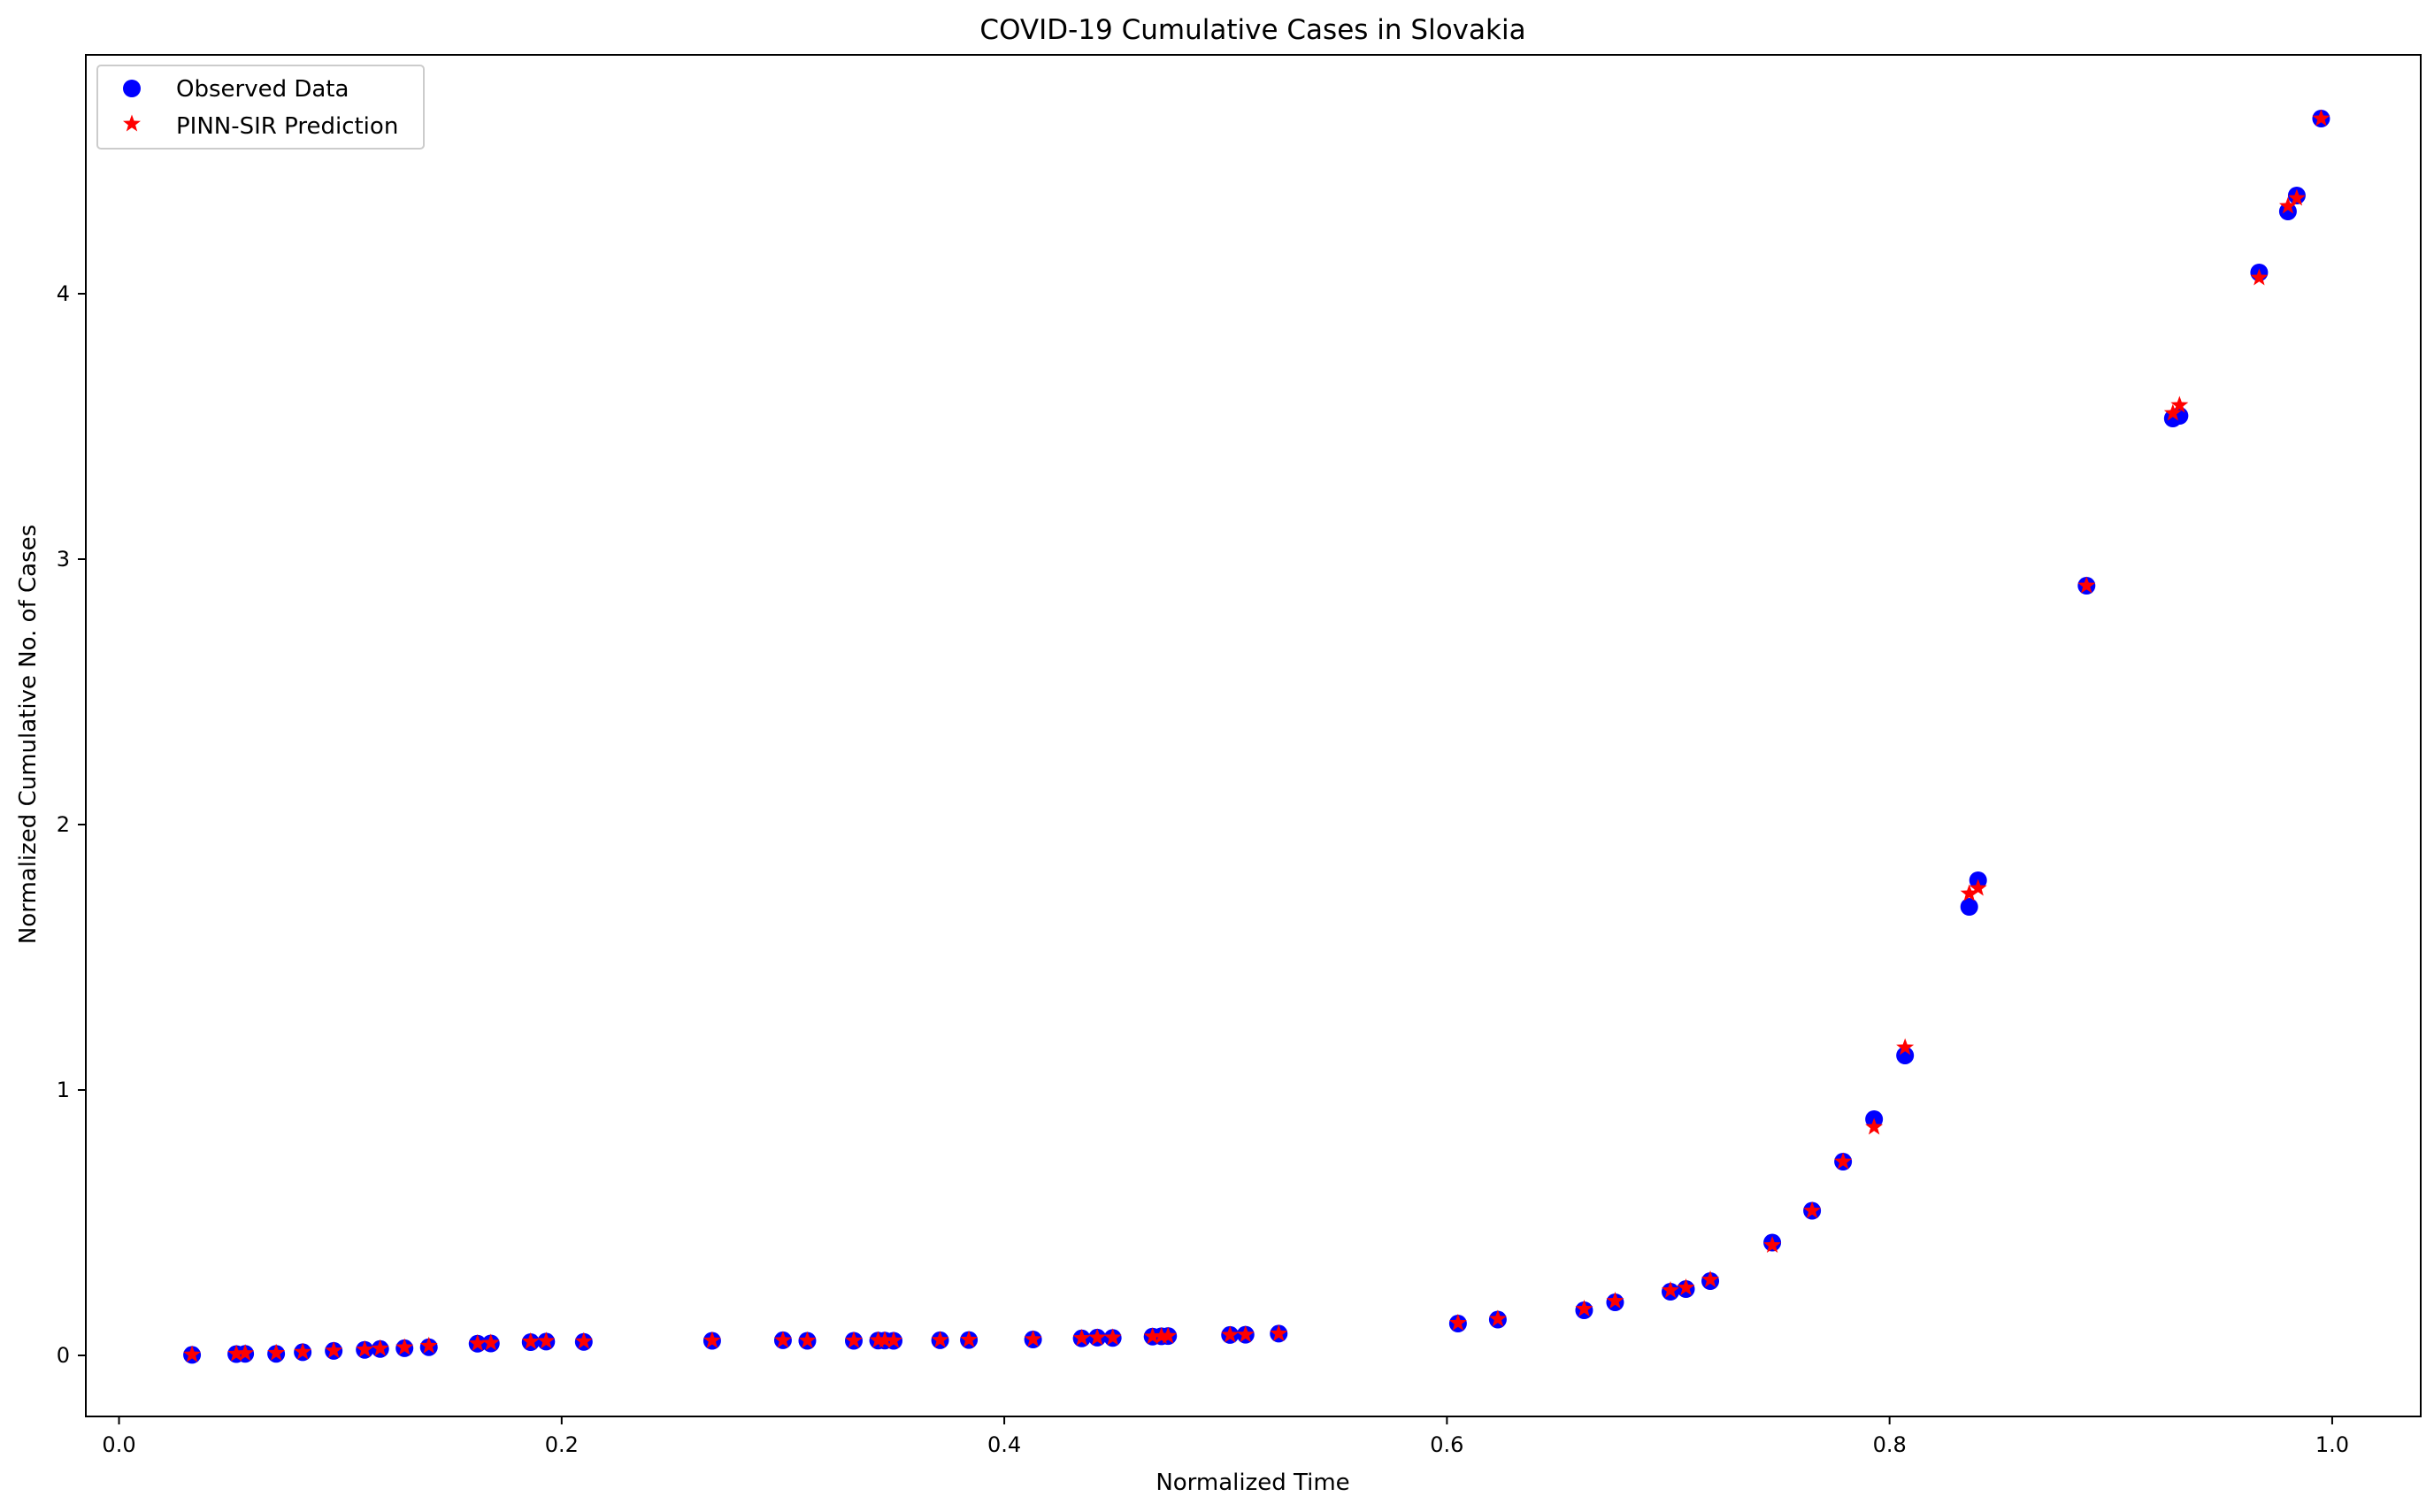 Image resolution: width=2434 pixels, height=1512 pixels. What do you see at coordinates (1447, 1444) in the screenshot?
I see `x-tick-label: 0.6` at bounding box center [1447, 1444].